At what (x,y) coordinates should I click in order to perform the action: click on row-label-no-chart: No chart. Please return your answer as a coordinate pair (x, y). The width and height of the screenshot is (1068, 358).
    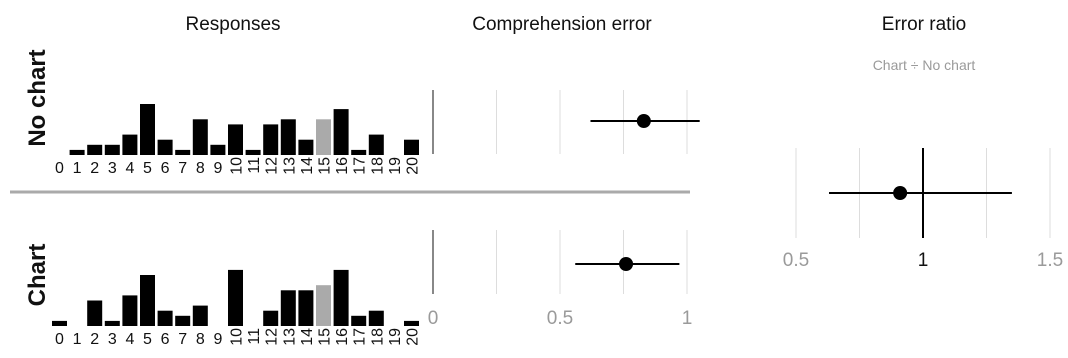
    Looking at the image, I should click on (37, 97).